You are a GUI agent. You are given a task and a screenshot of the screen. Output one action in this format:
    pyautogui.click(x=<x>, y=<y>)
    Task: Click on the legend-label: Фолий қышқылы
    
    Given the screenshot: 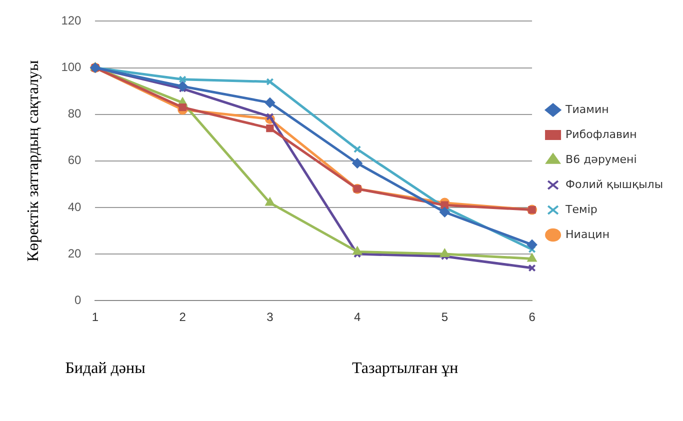 What is the action you would take?
    pyautogui.click(x=615, y=184)
    